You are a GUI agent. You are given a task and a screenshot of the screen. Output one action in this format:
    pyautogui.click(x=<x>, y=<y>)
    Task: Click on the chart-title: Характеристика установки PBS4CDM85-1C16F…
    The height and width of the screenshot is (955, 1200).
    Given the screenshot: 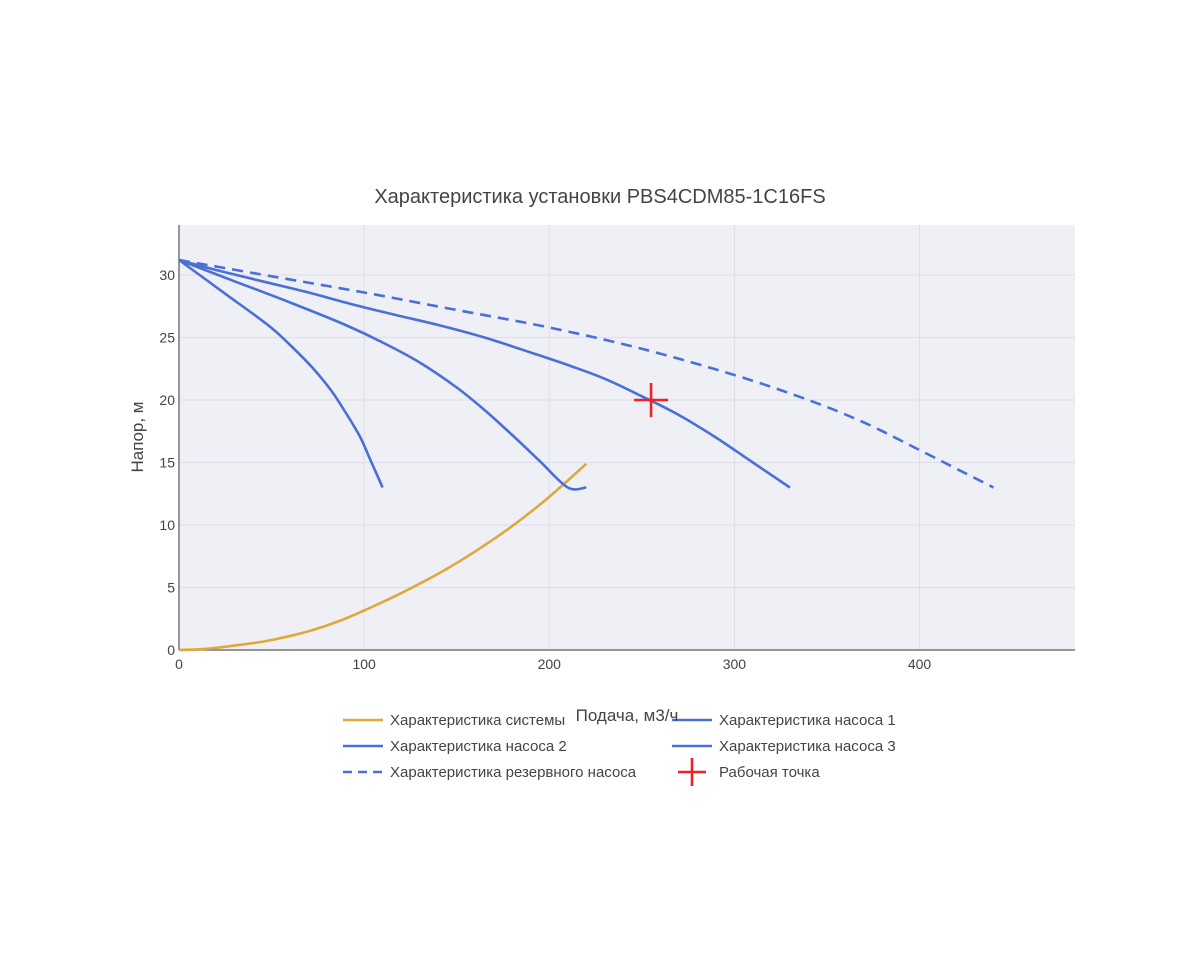 What is the action you would take?
    pyautogui.click(x=599, y=197)
    